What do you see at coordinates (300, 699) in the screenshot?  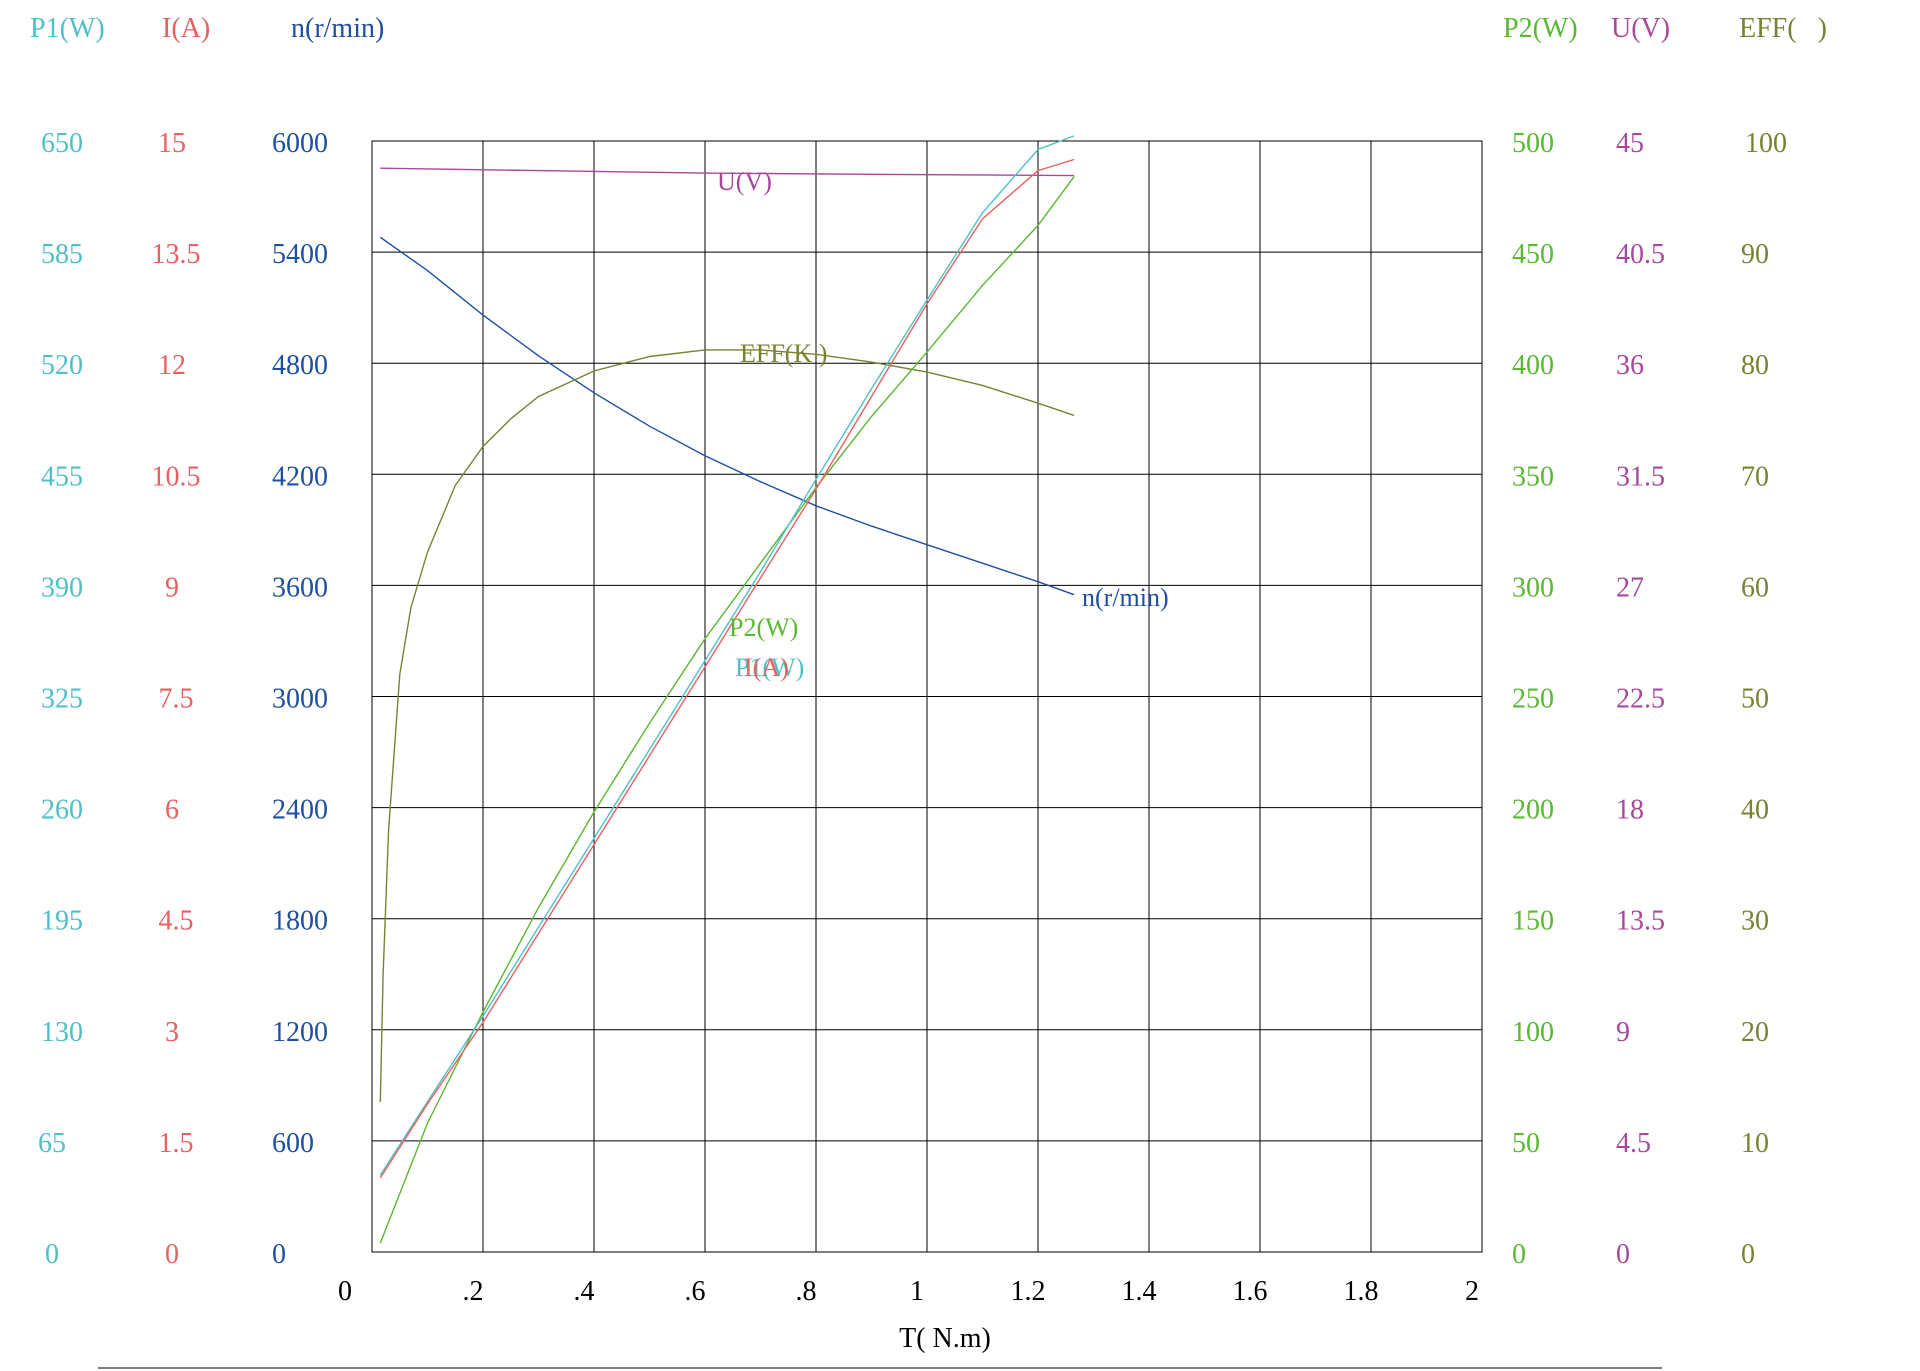 I see `y-tick-label-n: 3000` at bounding box center [300, 699].